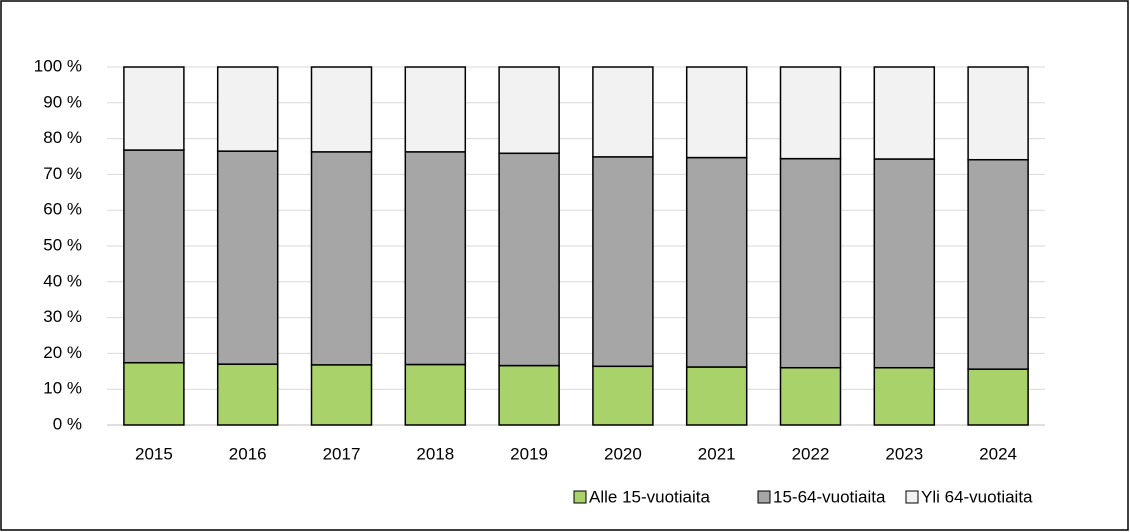  Describe the element at coordinates (342, 453) in the screenshot. I see `x-tick-label: 2017` at that location.